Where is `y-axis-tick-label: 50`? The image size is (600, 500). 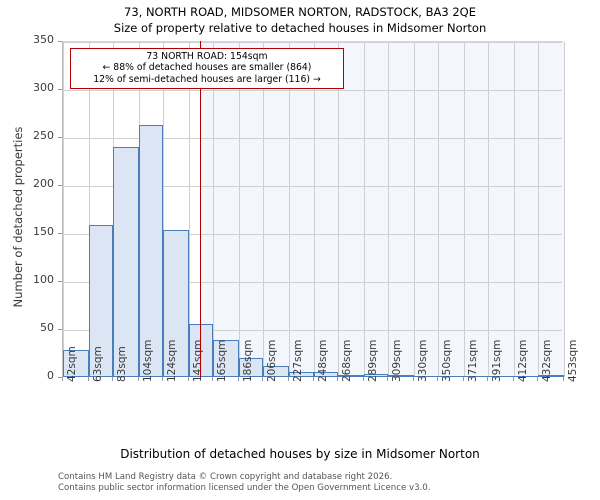
y-axis-tick-label: 50 is located at coordinates (47, 327).